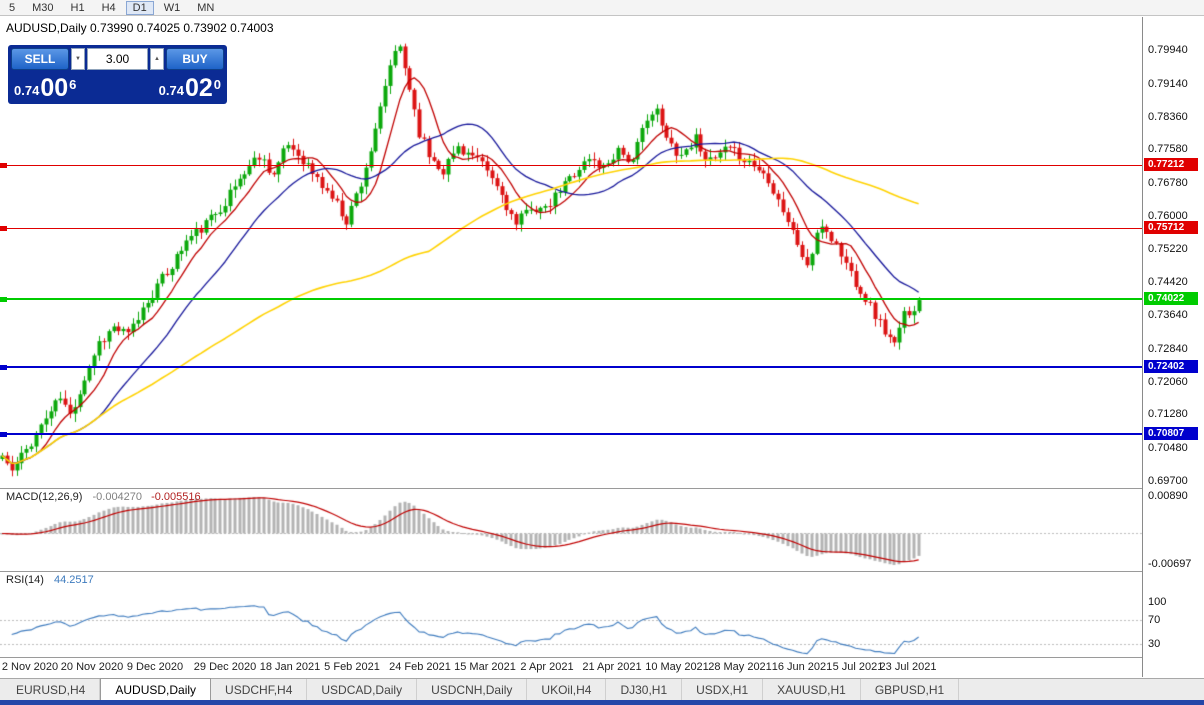  What do you see at coordinates (172, 8) in the screenshot?
I see `timeframe-button-w1: W1` at bounding box center [172, 8].